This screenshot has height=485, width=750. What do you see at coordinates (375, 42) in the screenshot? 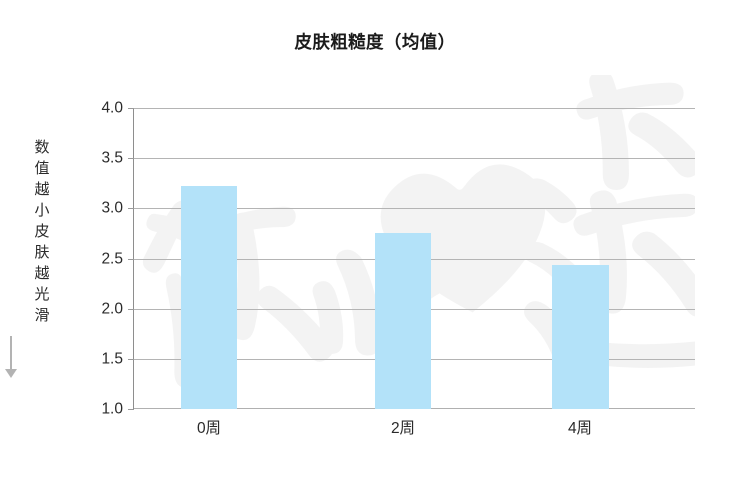
I see `chart-title: 皮肤粗糙度（均值）` at bounding box center [375, 42].